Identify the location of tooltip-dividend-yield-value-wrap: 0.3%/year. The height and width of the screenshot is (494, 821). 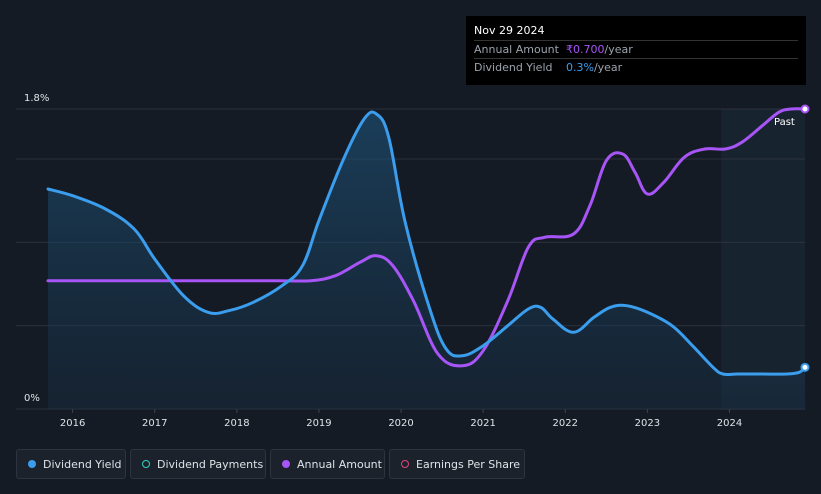
(594, 67).